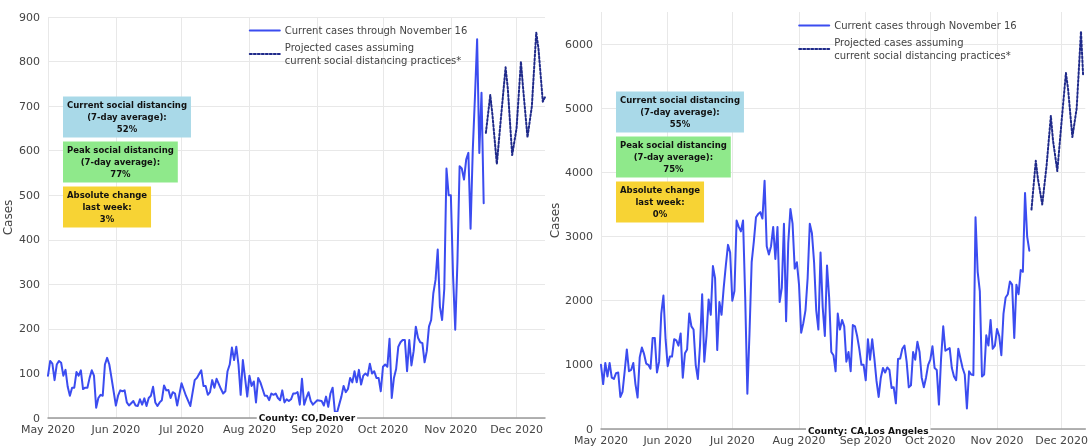  Describe the element at coordinates (29, 151) in the screenshot. I see `y-tick-label: 600` at that location.